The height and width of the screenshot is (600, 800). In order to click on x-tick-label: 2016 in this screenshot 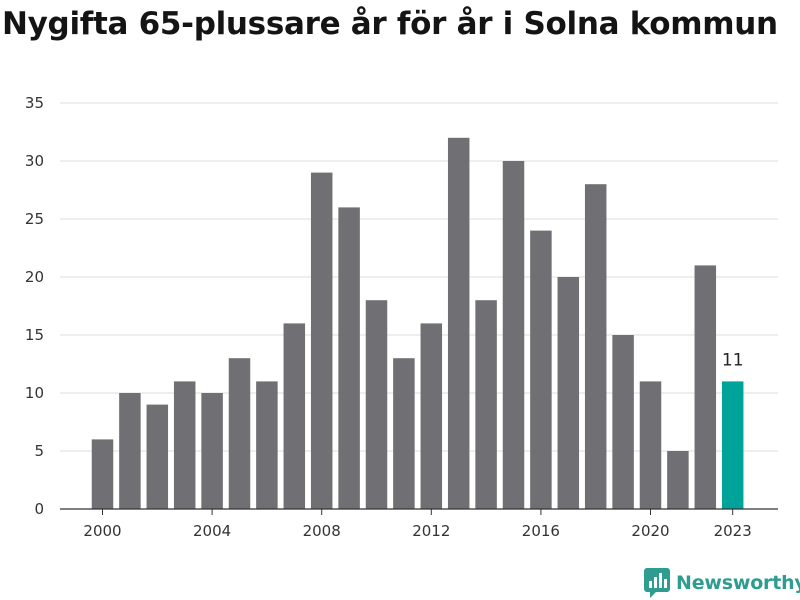, I will do `click(541, 531)`.